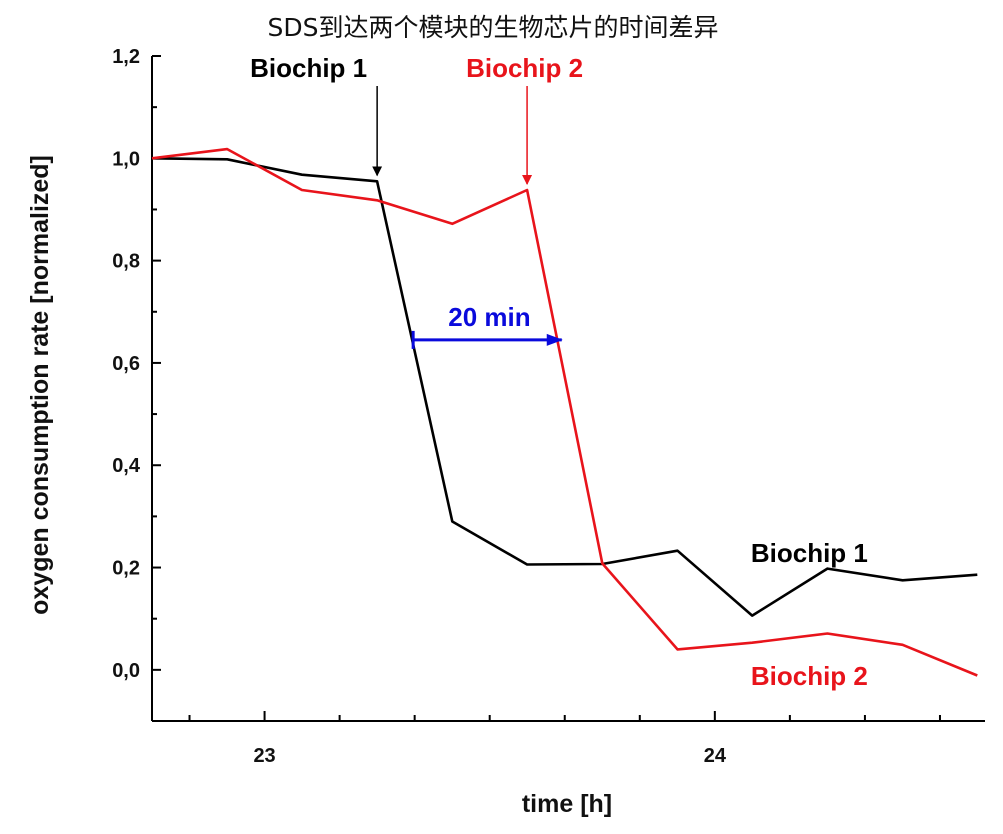  What do you see at coordinates (493, 27) in the screenshot?
I see `chart-title: SDS到达两个模块的生物芯片的时间差异` at bounding box center [493, 27].